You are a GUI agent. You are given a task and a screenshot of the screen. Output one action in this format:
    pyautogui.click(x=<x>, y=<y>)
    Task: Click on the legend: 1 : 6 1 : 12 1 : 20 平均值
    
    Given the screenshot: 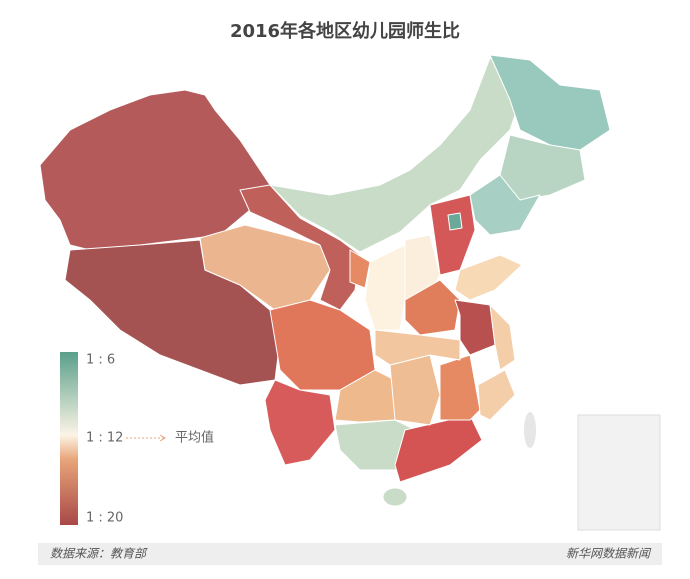 What is the action you would take?
    pyautogui.click(x=137, y=439)
    